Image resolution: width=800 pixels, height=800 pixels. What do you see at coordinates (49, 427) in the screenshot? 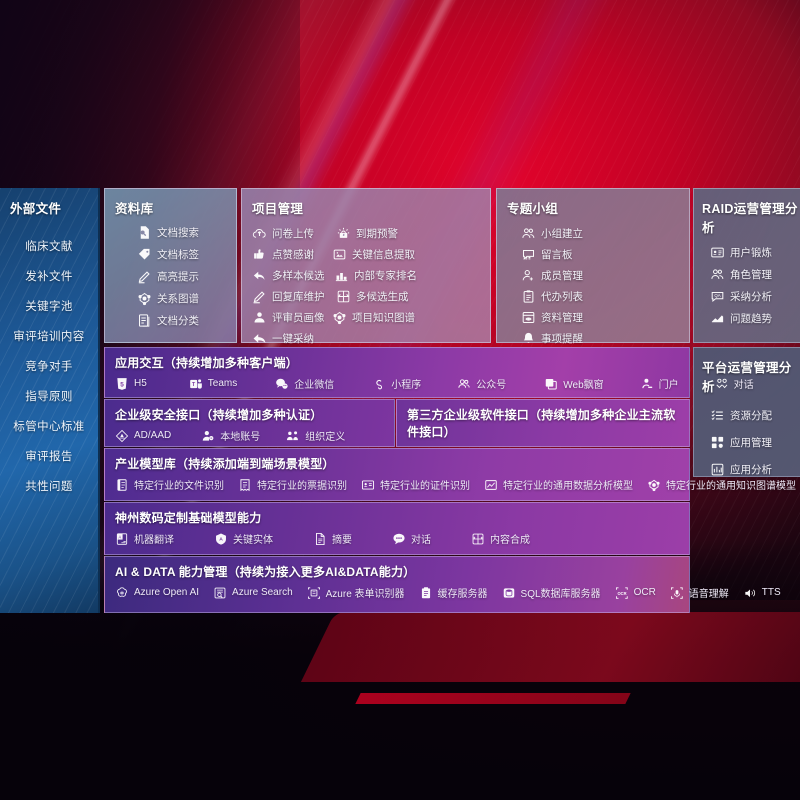
I see `sidebar-item-standards-center: 标管中心标准` at bounding box center [49, 427].